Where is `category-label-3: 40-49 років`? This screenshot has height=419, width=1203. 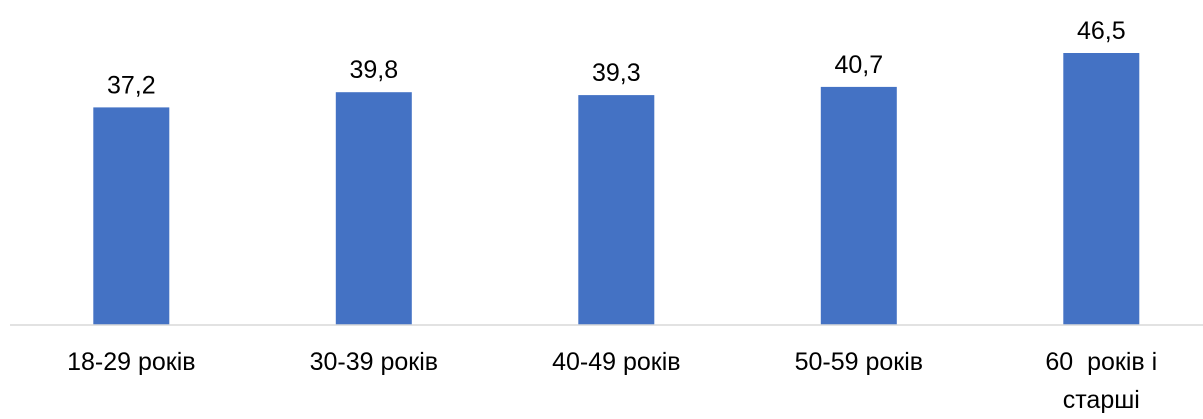
category-label-3: 40-49 років is located at coordinates (616, 362).